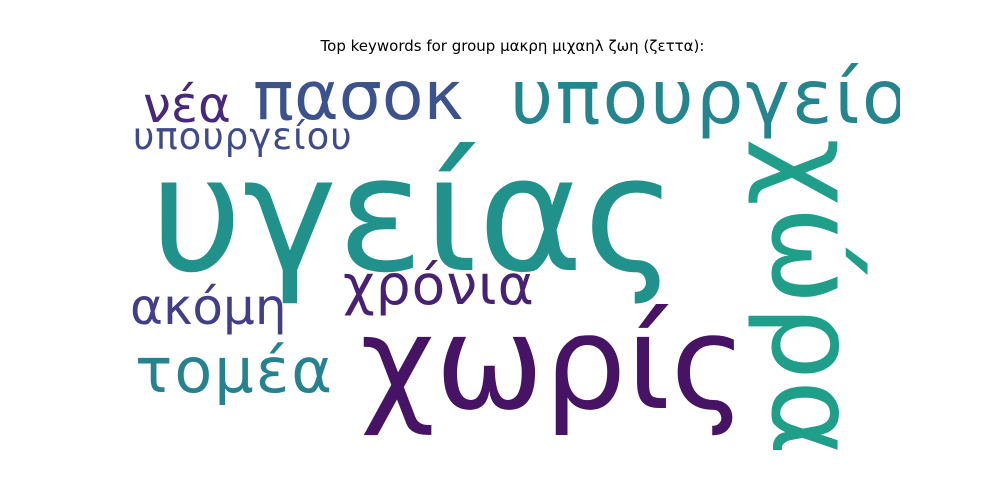 The width and height of the screenshot is (1000, 500). Describe the element at coordinates (208, 307) in the screenshot. I see `word-akomi: ακόμη` at that location.